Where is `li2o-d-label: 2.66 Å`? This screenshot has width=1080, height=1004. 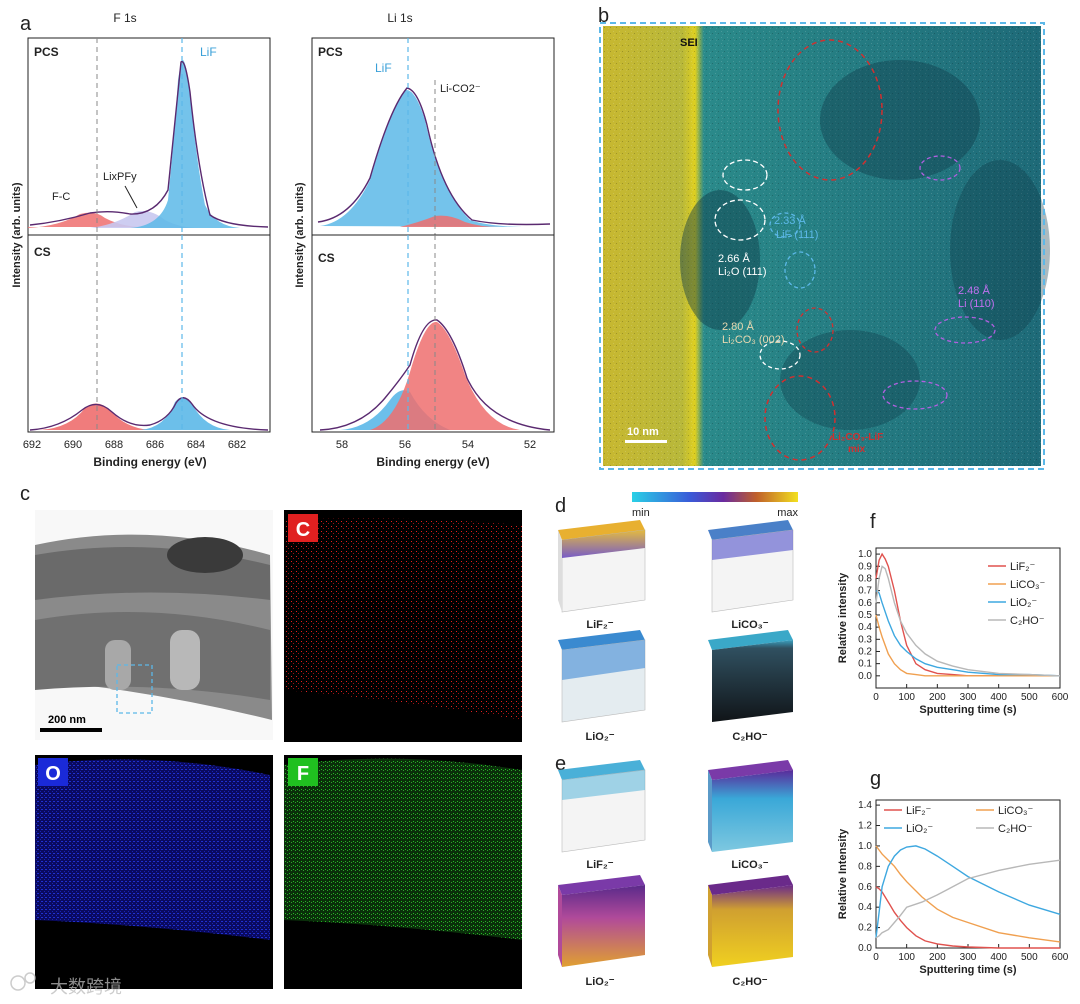 li2o-d-label: 2.66 Å is located at coordinates (734, 258).